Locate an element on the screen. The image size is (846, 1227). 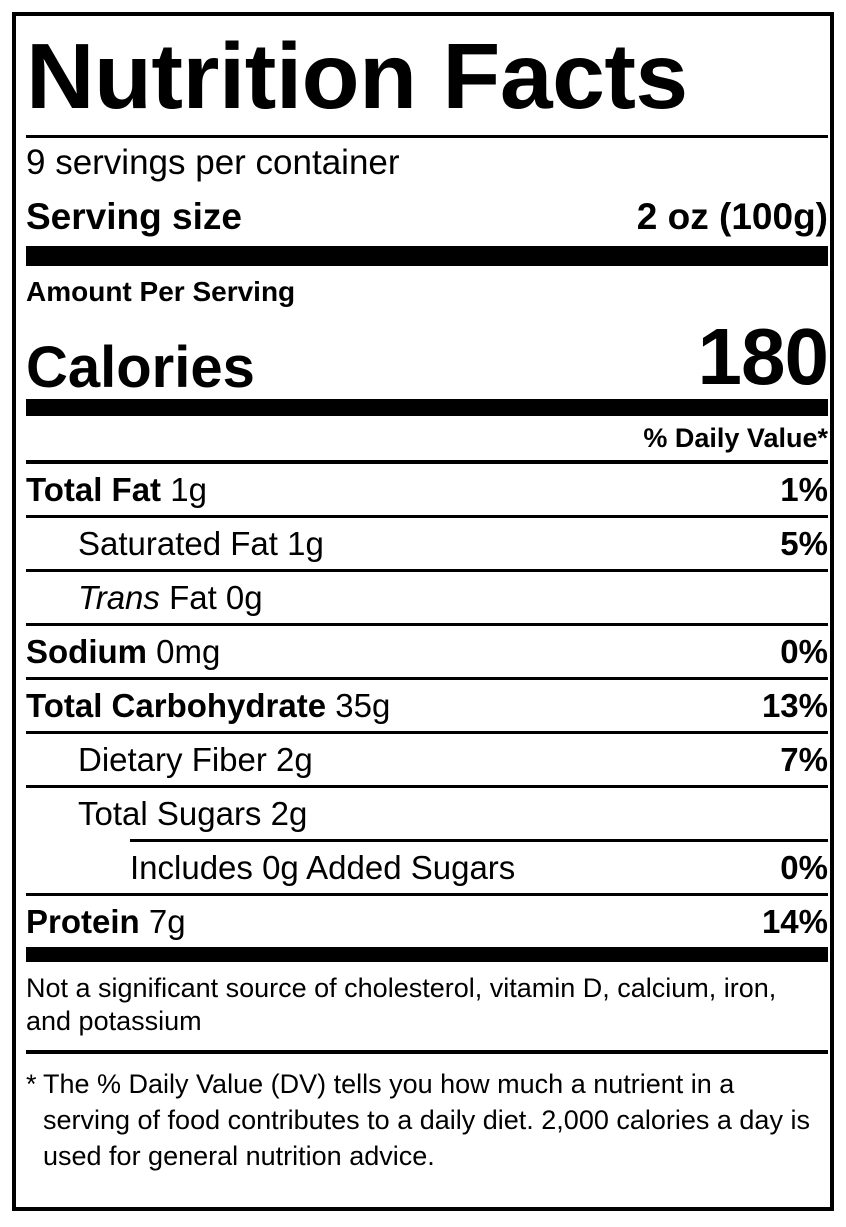
nutrient-amount: Saturated Fat 1g is located at coordinates (201, 543).